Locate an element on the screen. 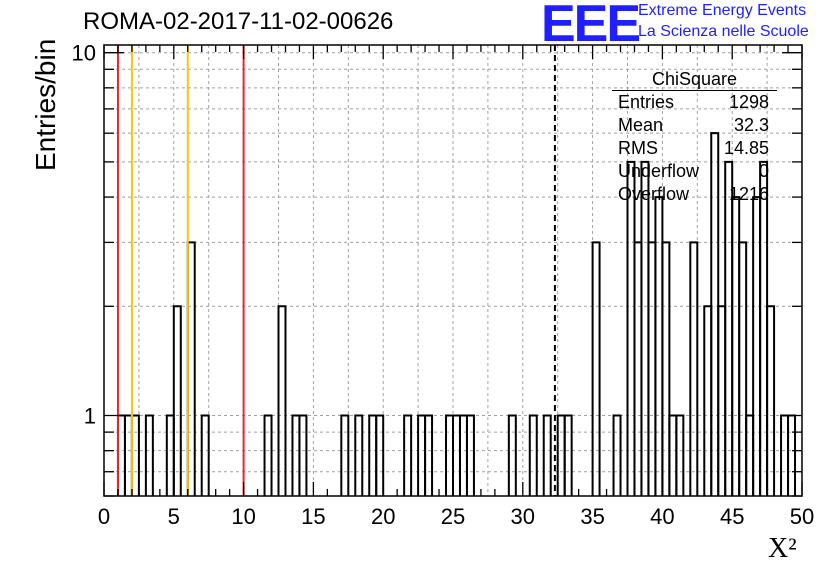 The image size is (836, 572). x-axis-label: X² is located at coordinates (782, 548).